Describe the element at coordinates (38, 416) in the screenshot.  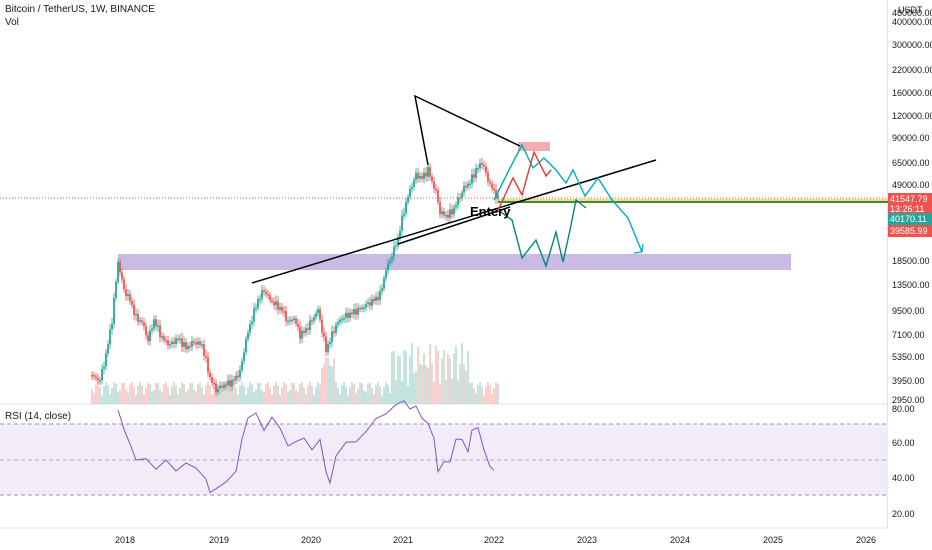
I see `rsi-indicator-label: RSI (14, close)` at that location.